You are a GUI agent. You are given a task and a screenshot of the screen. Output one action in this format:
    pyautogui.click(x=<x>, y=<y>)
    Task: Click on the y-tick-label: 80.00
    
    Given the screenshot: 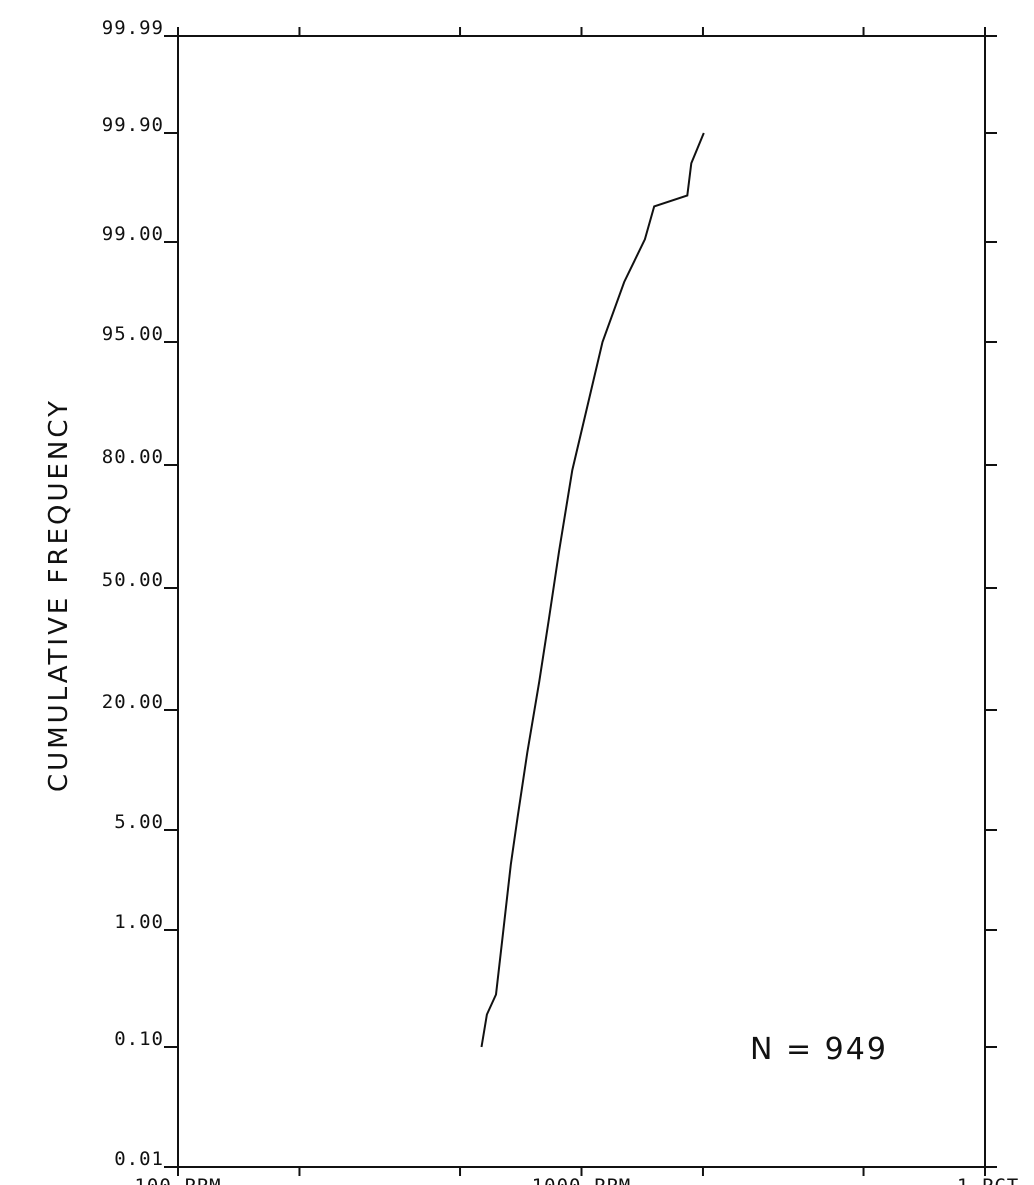 What is the action you would take?
    pyautogui.click(x=133, y=457)
    